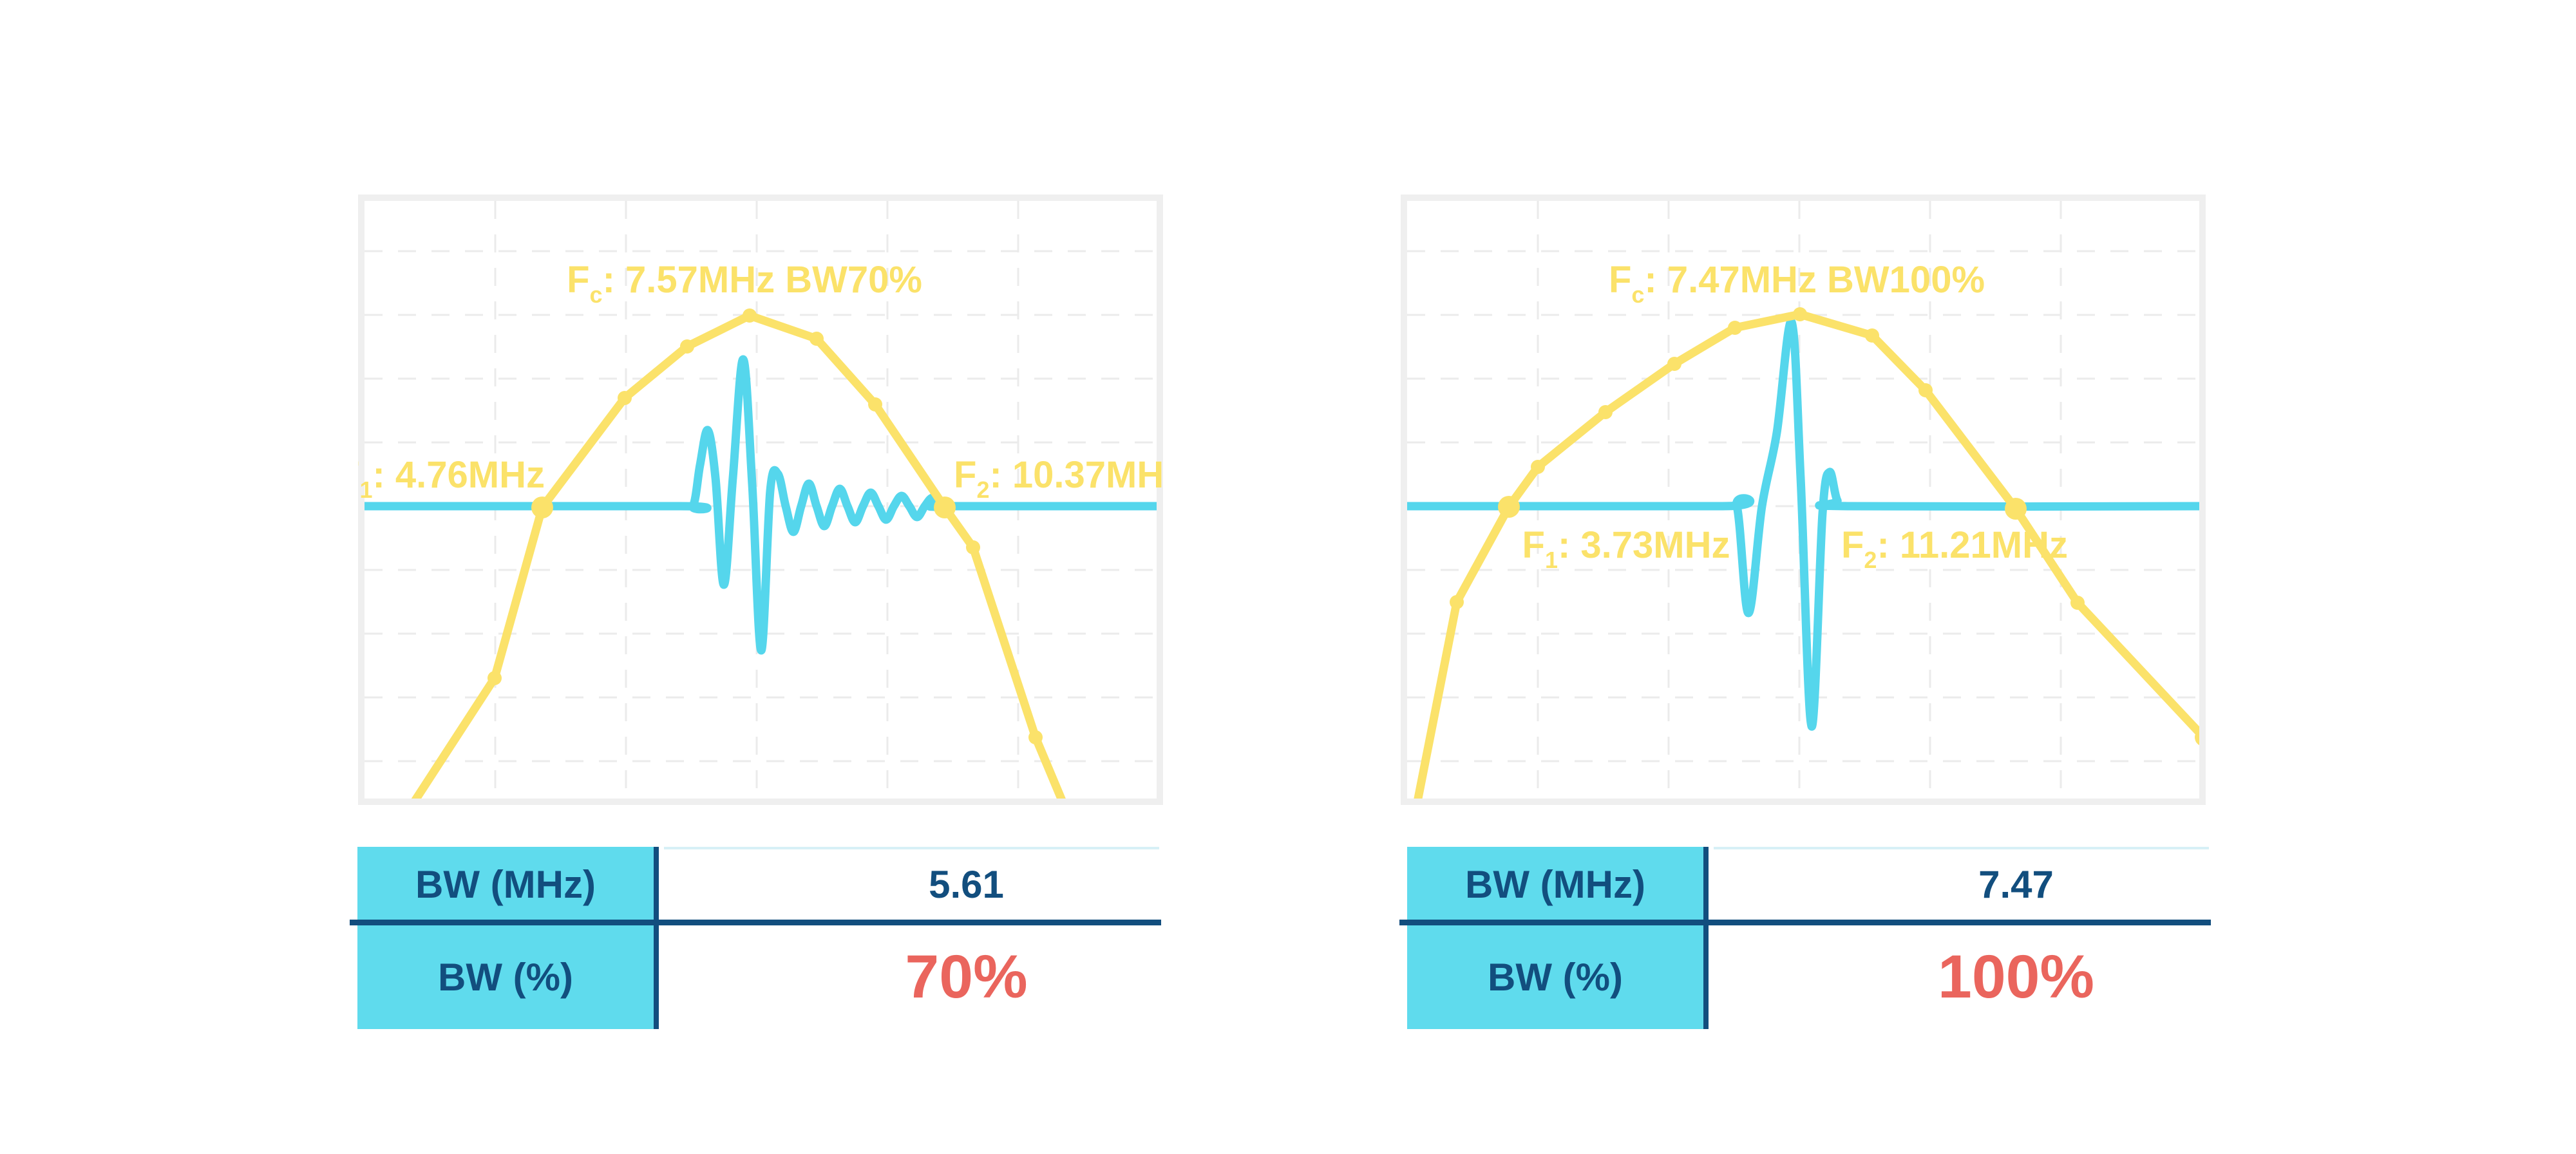  What do you see at coordinates (2016, 977) in the screenshot?
I see `table-row-value: 100%` at bounding box center [2016, 977].